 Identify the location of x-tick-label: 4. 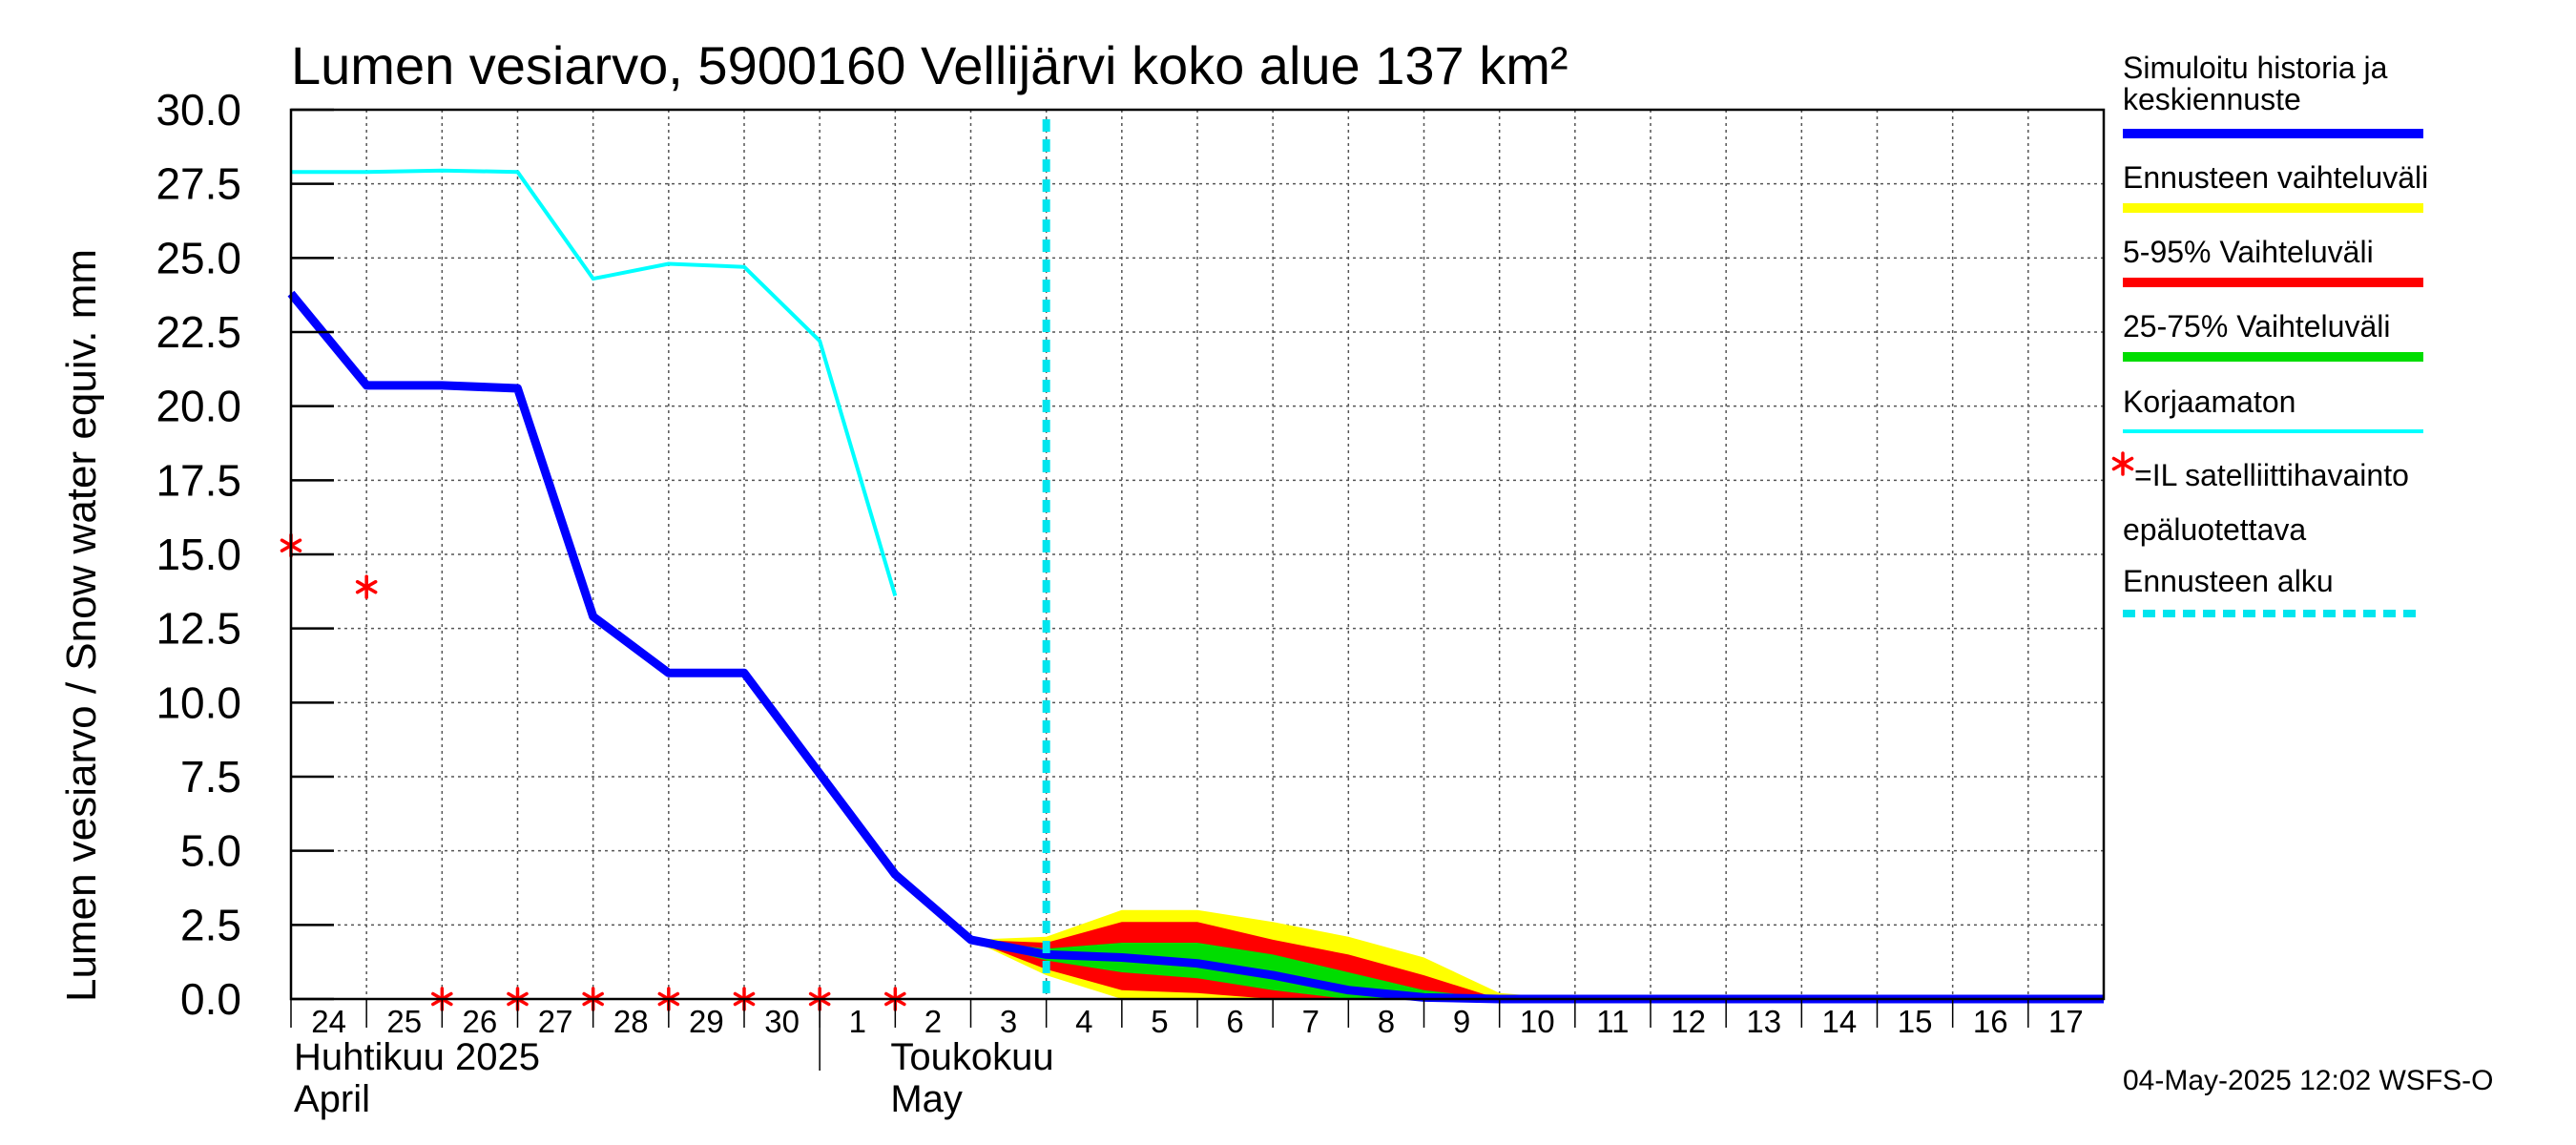
(1083, 1022).